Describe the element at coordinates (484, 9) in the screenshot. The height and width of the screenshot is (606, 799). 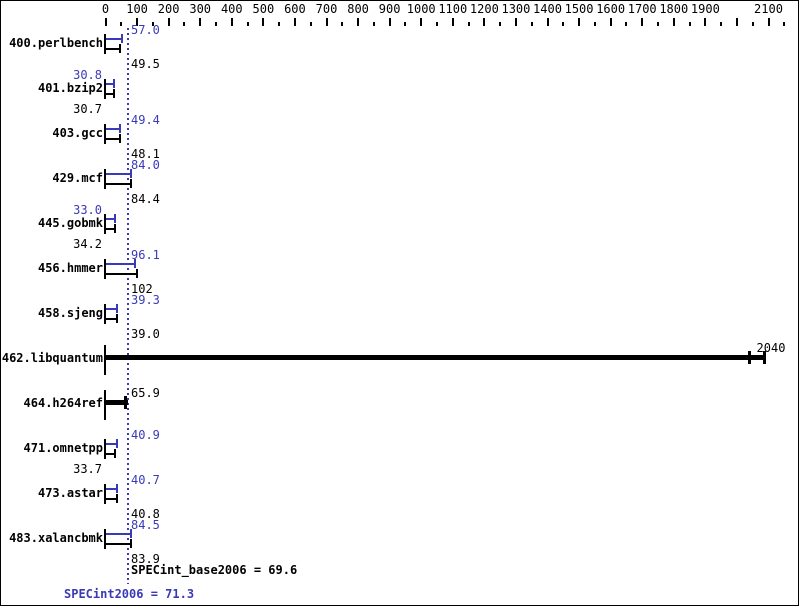
I see `axis-tick-label: 1200` at that location.